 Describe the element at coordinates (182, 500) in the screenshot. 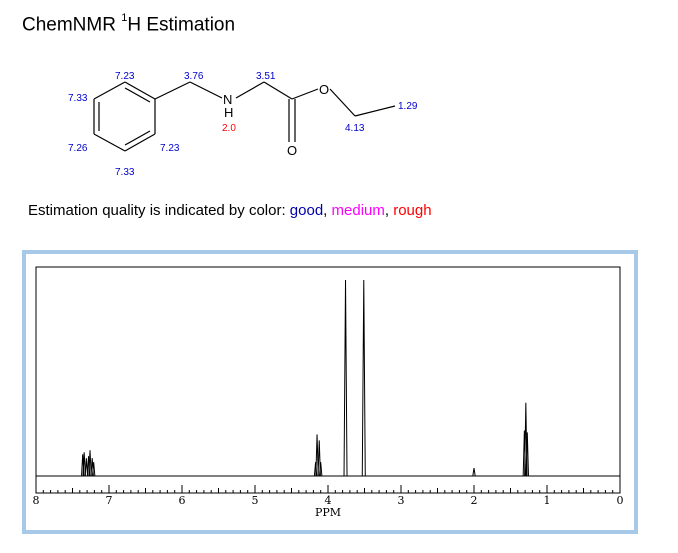

I see `x-tick-label: 6` at that location.